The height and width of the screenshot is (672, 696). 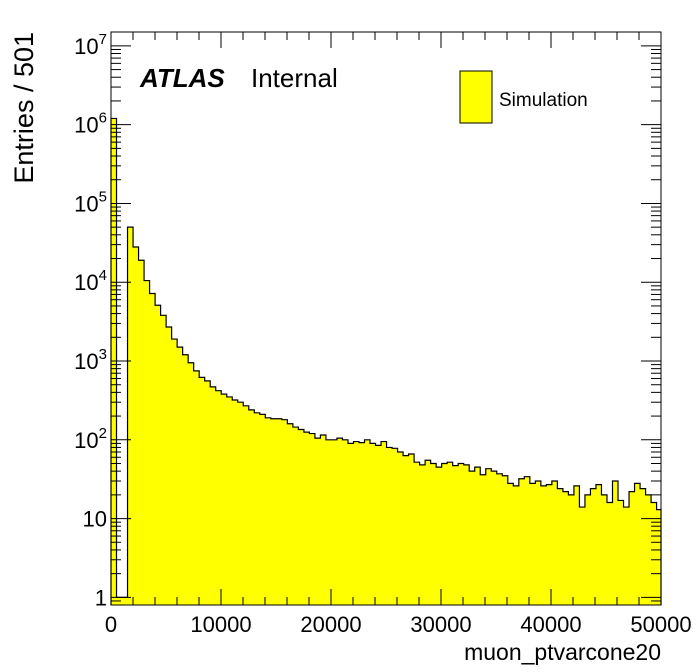 I want to click on x-tick-label: 0, so click(x=111, y=624).